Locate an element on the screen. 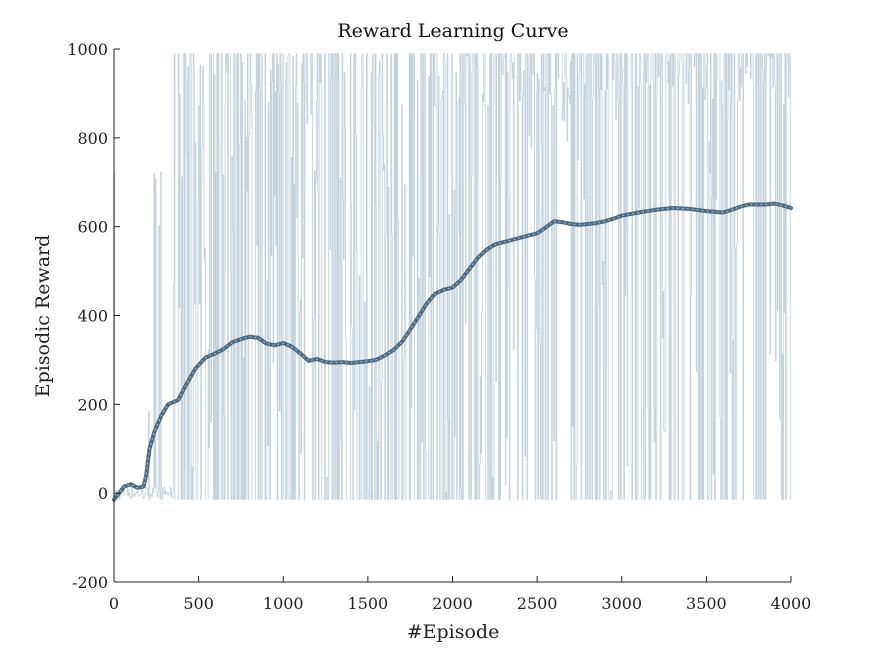 This screenshot has width=875, height=656. x-tick-label: 1000 is located at coordinates (283, 603).